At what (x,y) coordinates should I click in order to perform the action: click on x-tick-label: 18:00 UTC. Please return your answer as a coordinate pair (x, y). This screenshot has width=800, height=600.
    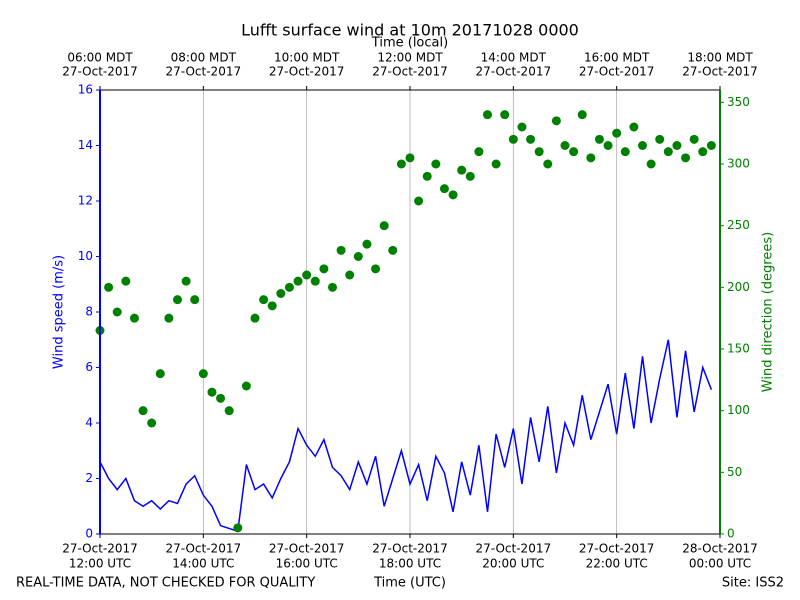
    Looking at the image, I should click on (410, 564).